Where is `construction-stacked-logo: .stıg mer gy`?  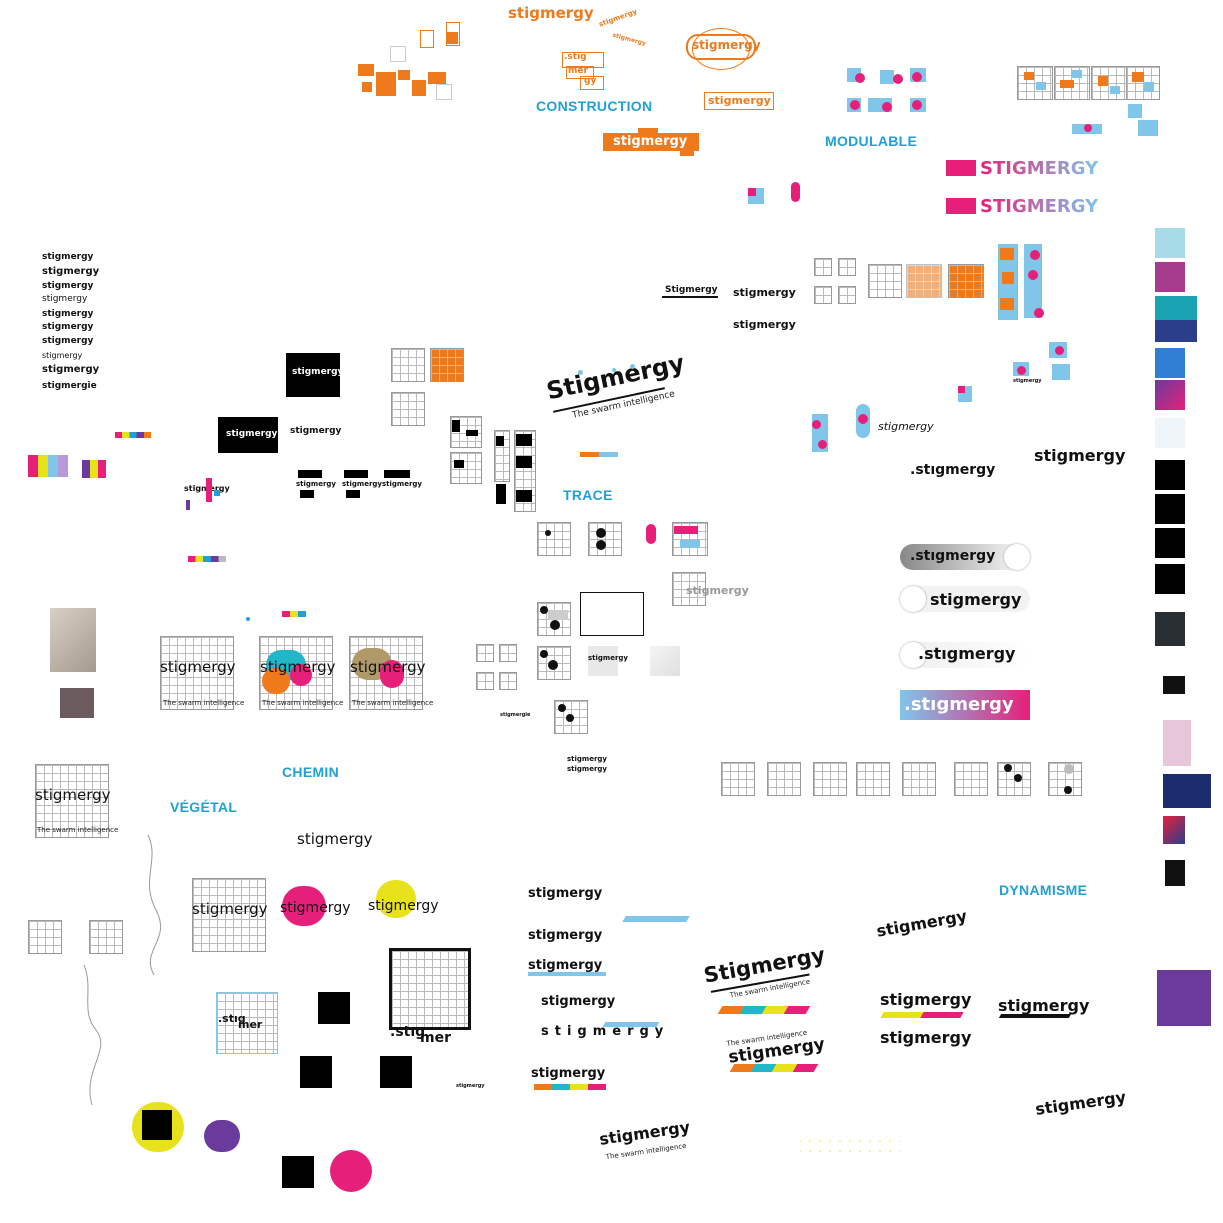
construction-stacked-logo: .stıg mer gy is located at coordinates (583, 71).